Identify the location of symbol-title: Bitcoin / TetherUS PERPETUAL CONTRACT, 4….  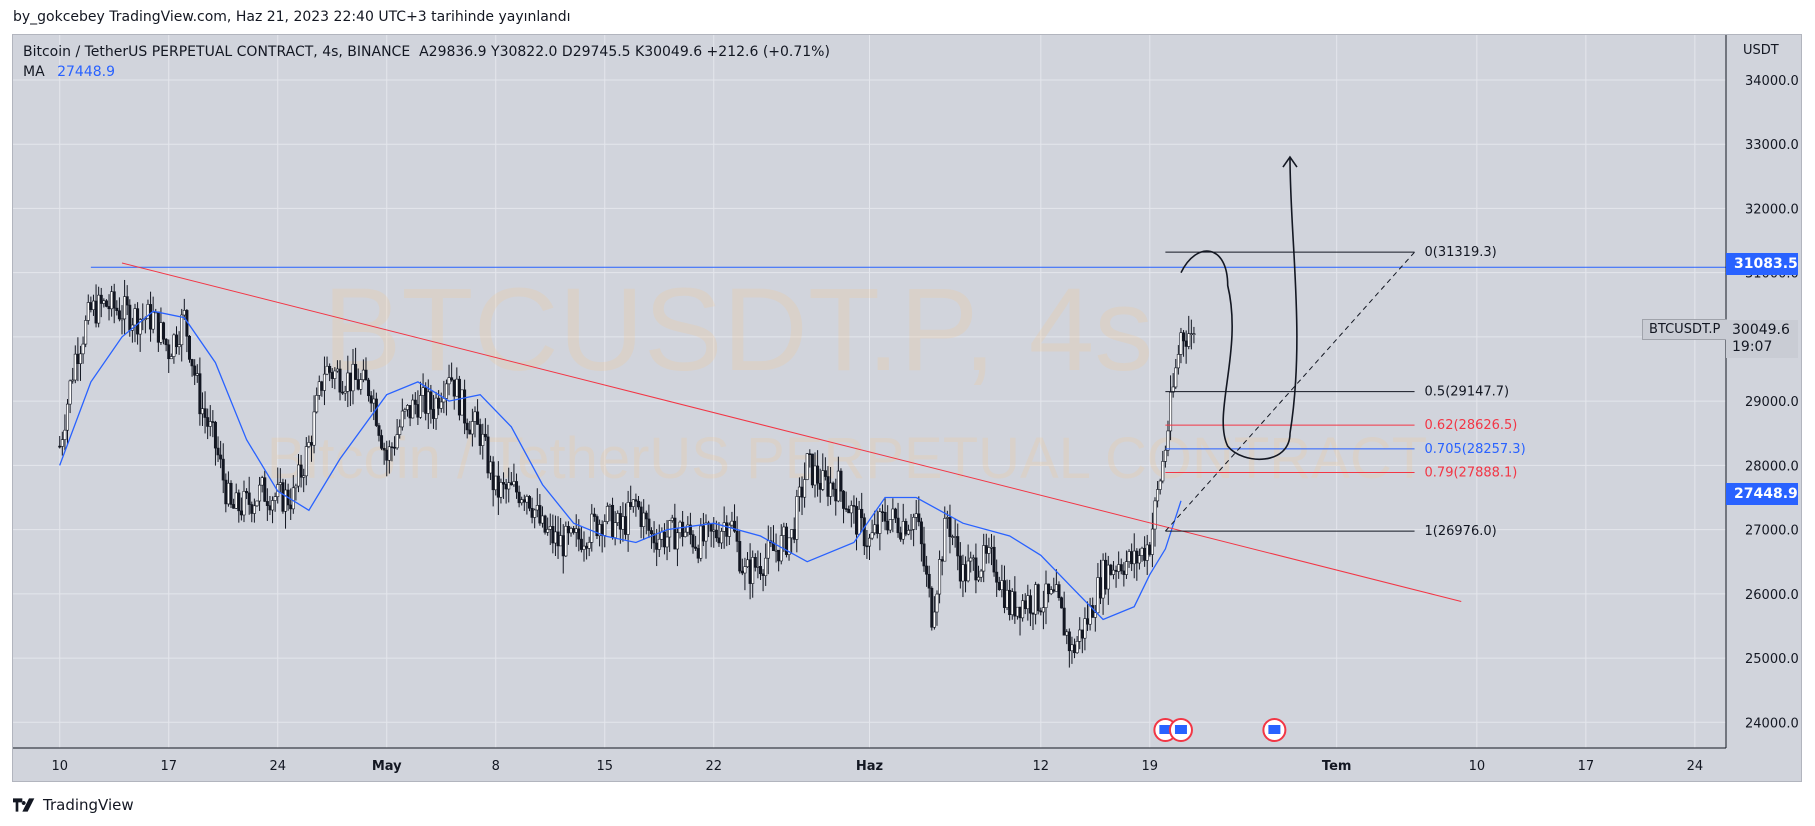
(217, 52).